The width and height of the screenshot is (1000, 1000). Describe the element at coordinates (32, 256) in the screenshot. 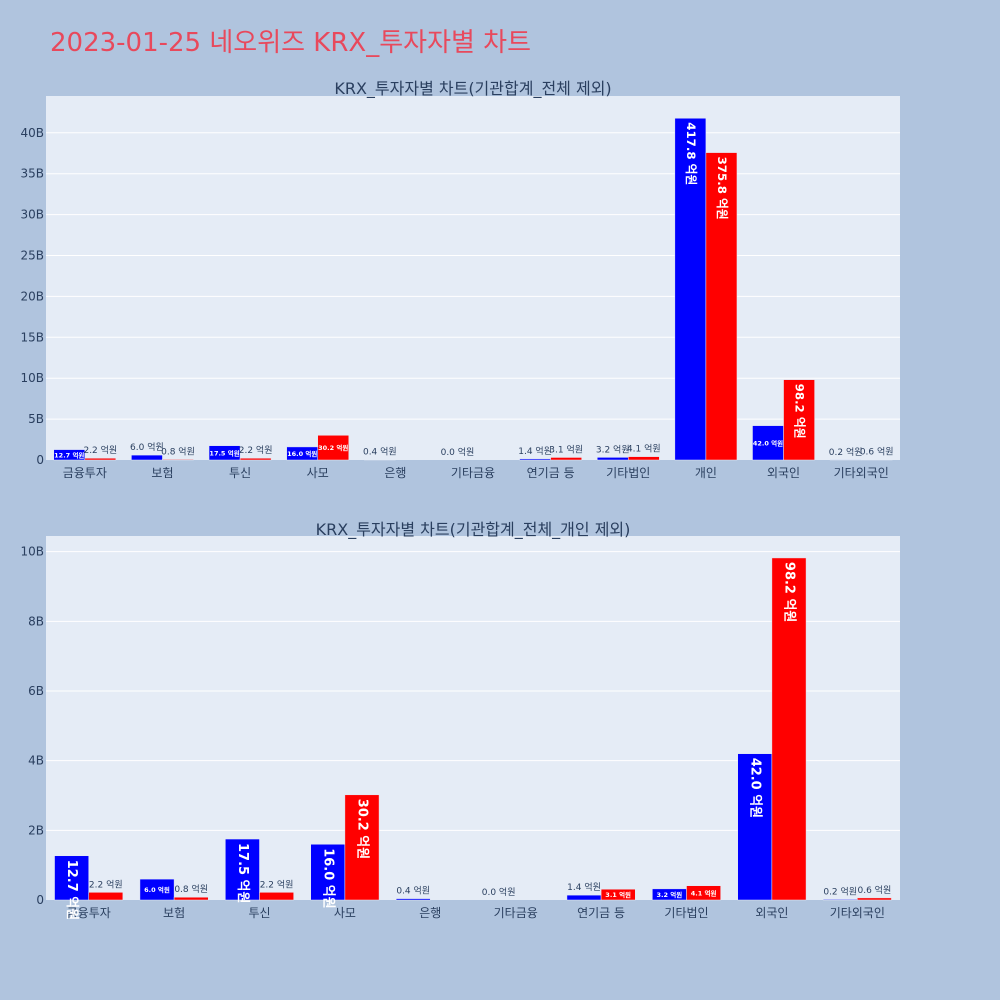

I see `y-tick-label: 25B` at that location.